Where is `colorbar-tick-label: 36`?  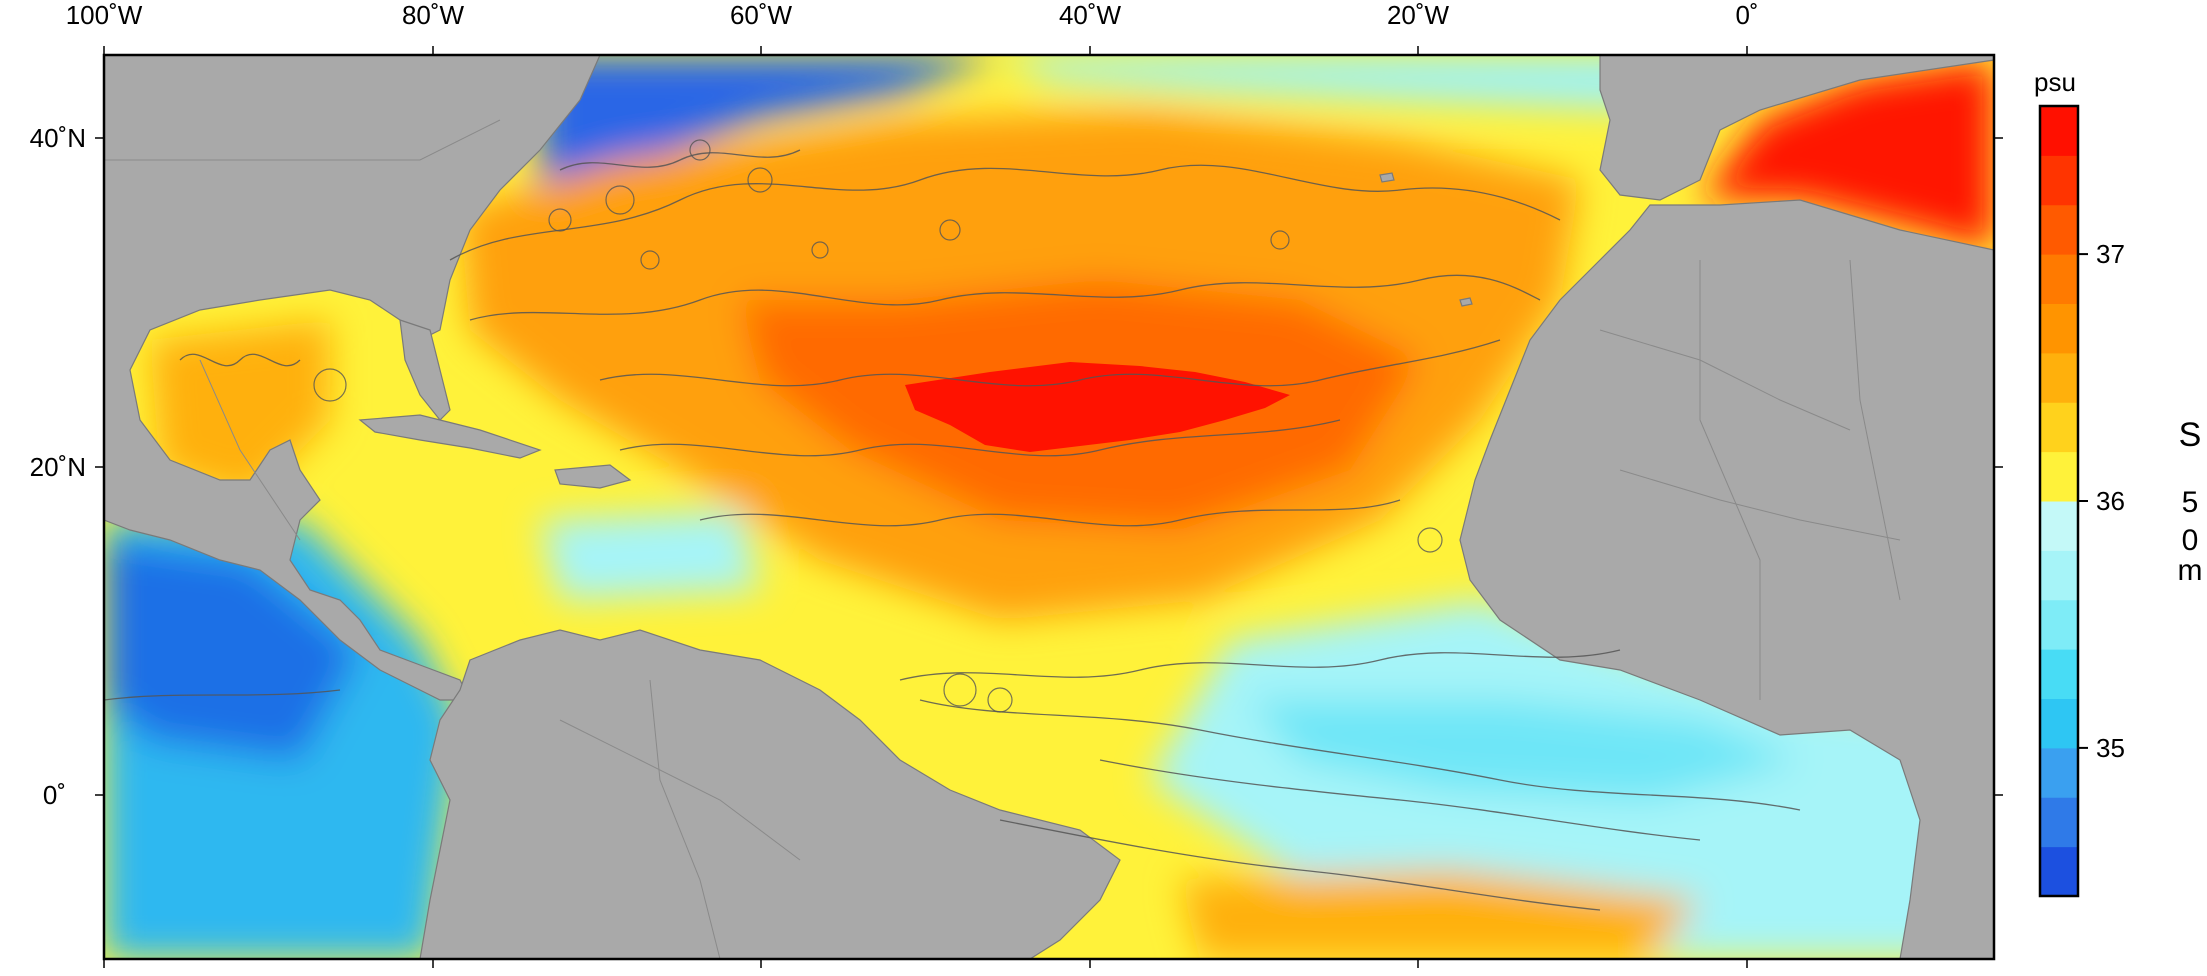 colorbar-tick-label: 36 is located at coordinates (2110, 501).